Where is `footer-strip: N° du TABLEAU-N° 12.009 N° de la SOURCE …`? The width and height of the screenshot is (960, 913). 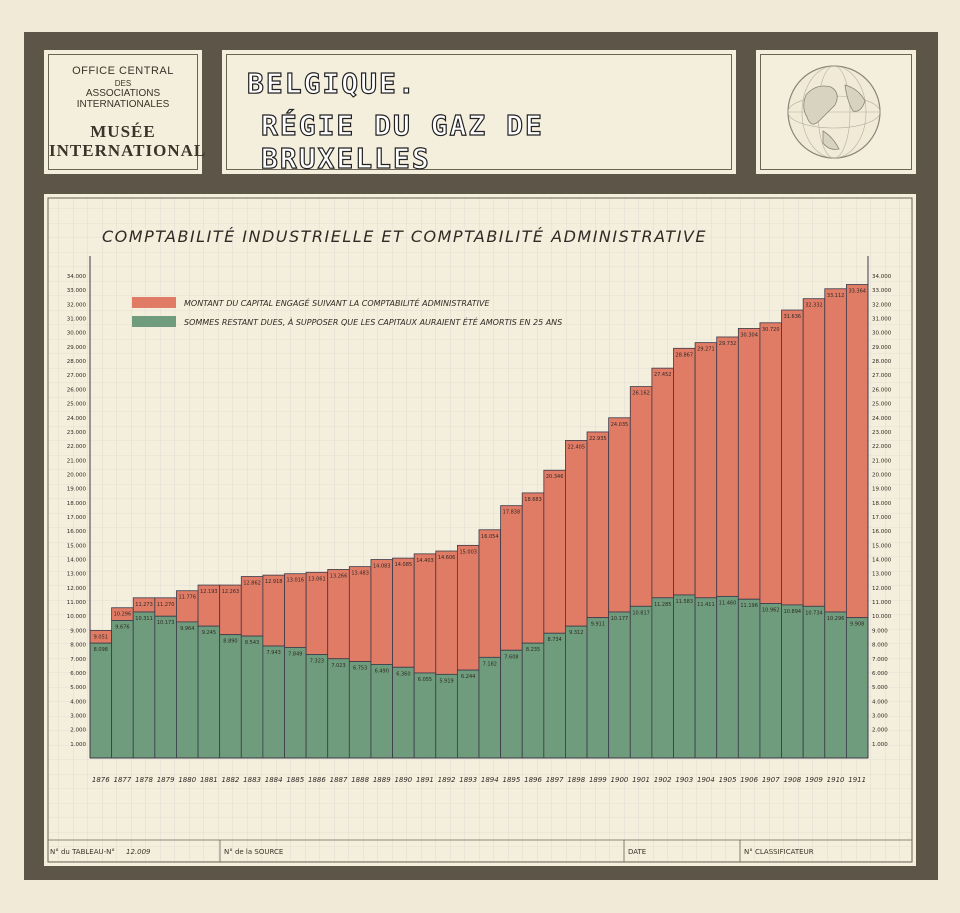 footer-strip: N° du TABLEAU-N° 12.009 N° de la SOURCE … is located at coordinates (480, 850).